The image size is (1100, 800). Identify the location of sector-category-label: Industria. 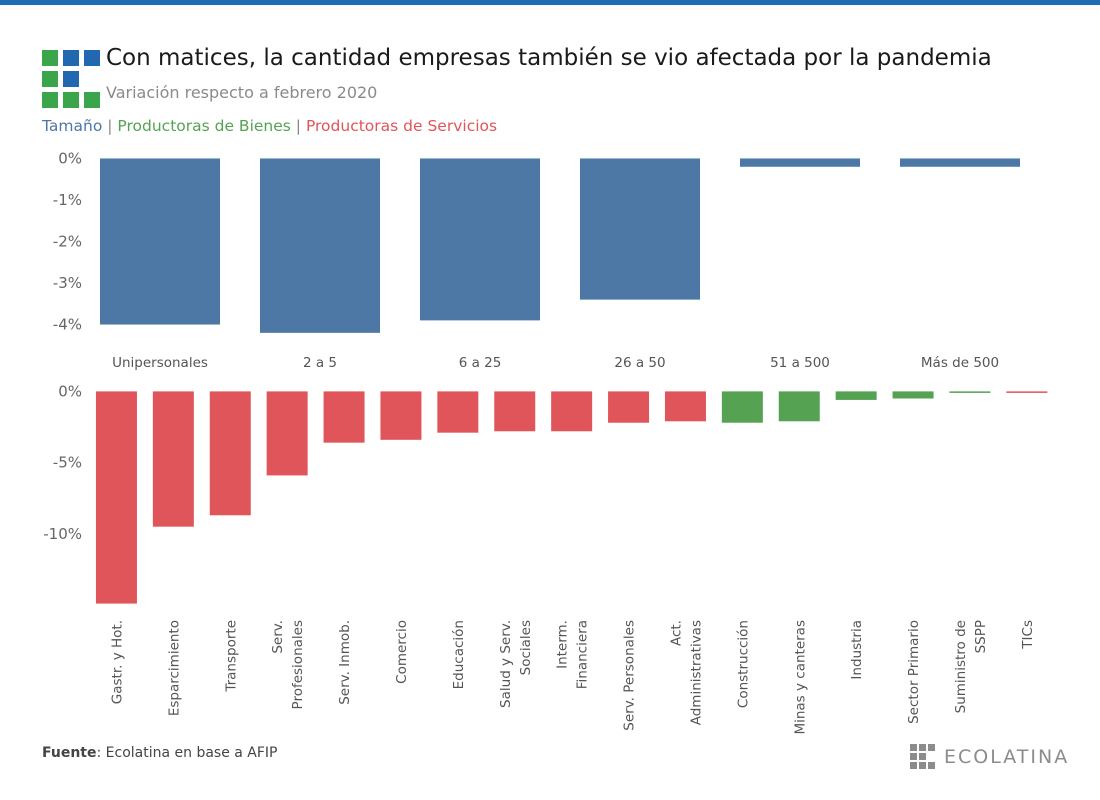
(857, 650).